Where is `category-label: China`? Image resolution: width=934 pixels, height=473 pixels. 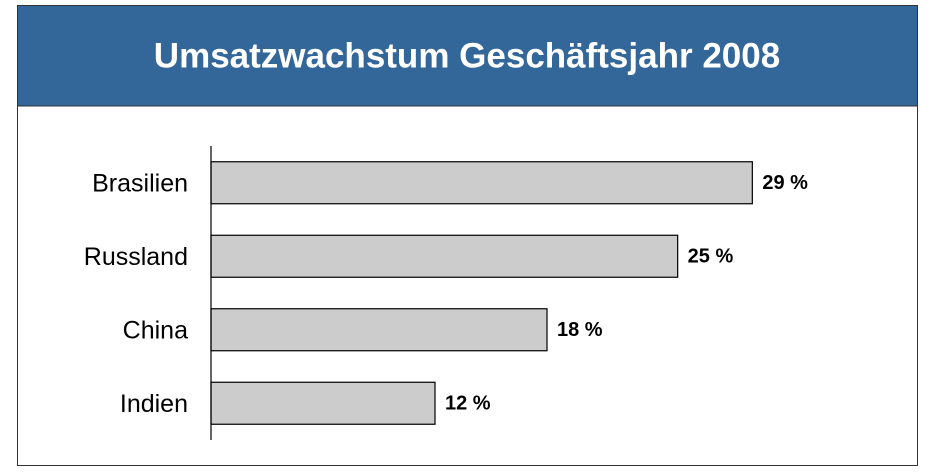
category-label: China is located at coordinates (155, 330).